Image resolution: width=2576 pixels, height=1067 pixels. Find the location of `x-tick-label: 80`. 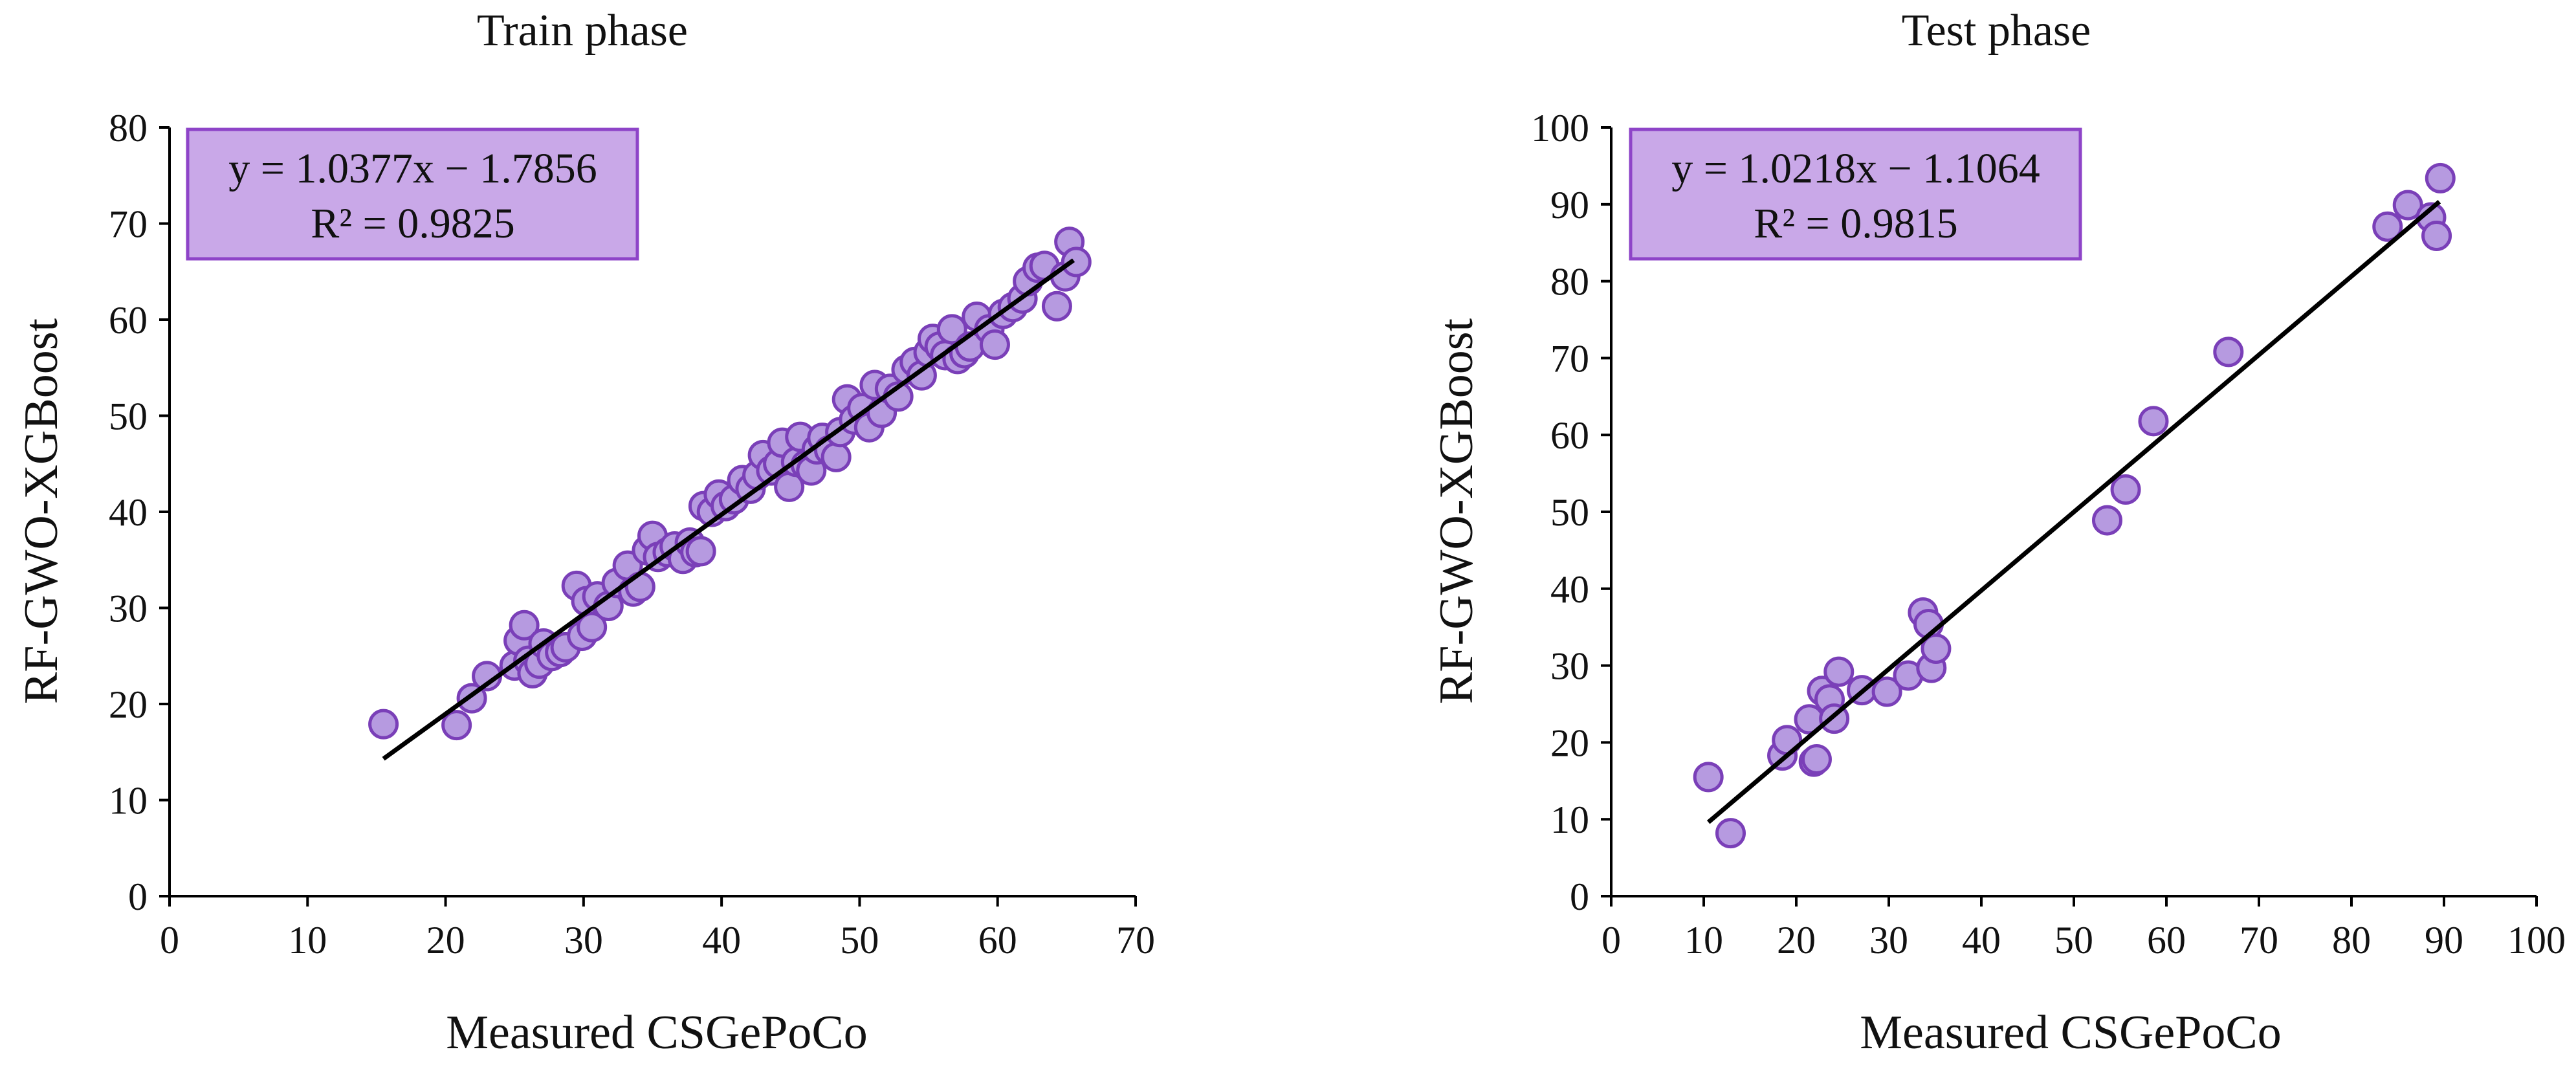

x-tick-label: 80 is located at coordinates (2351, 940).